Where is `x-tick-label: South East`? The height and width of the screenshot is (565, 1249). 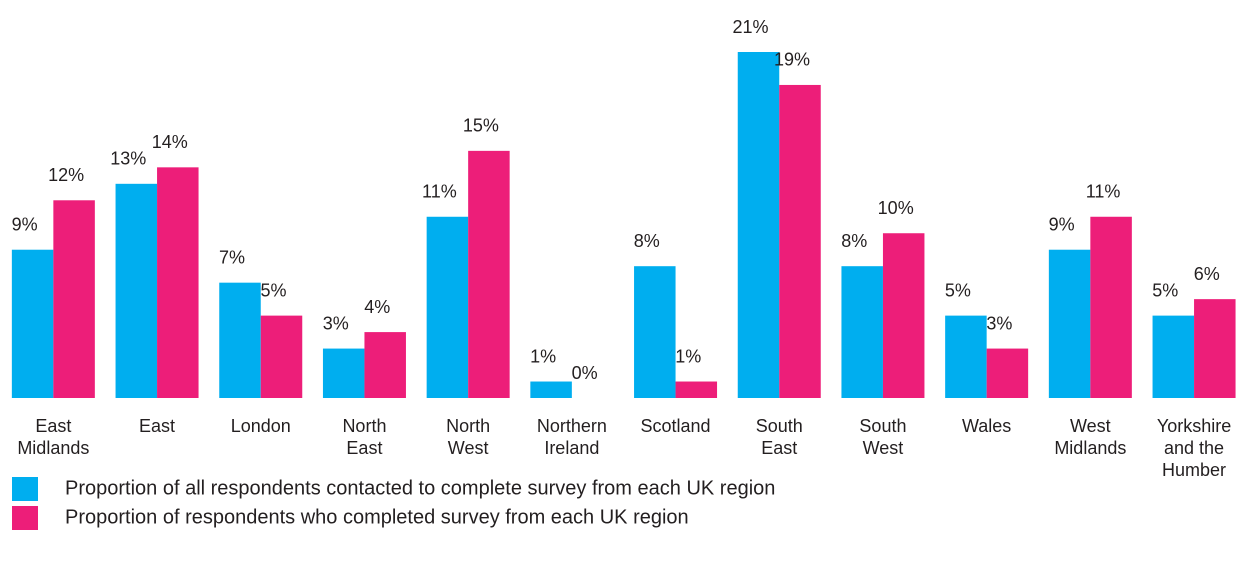 x-tick-label: South East is located at coordinates (779, 437).